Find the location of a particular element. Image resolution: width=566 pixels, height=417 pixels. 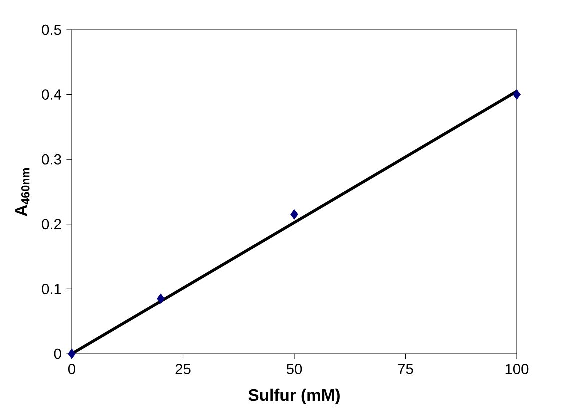

y-tick-label: 0.1 is located at coordinates (52, 289).